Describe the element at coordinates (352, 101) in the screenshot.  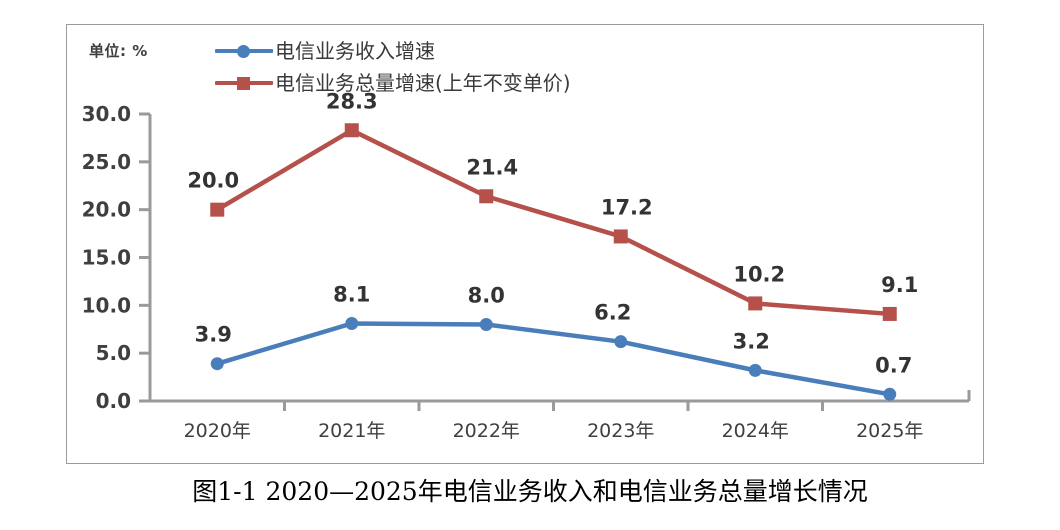
I see `svg-text: 28.3` at that location.